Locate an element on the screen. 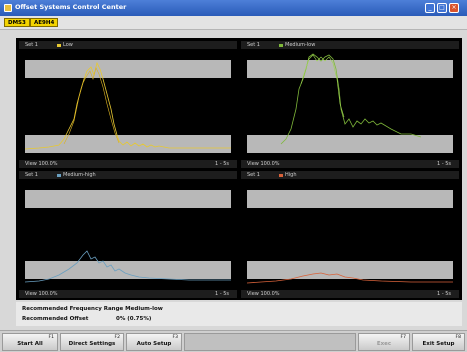 This screenshot has height=352, width=467. fkey-label: Start All is located at coordinates (30, 344).